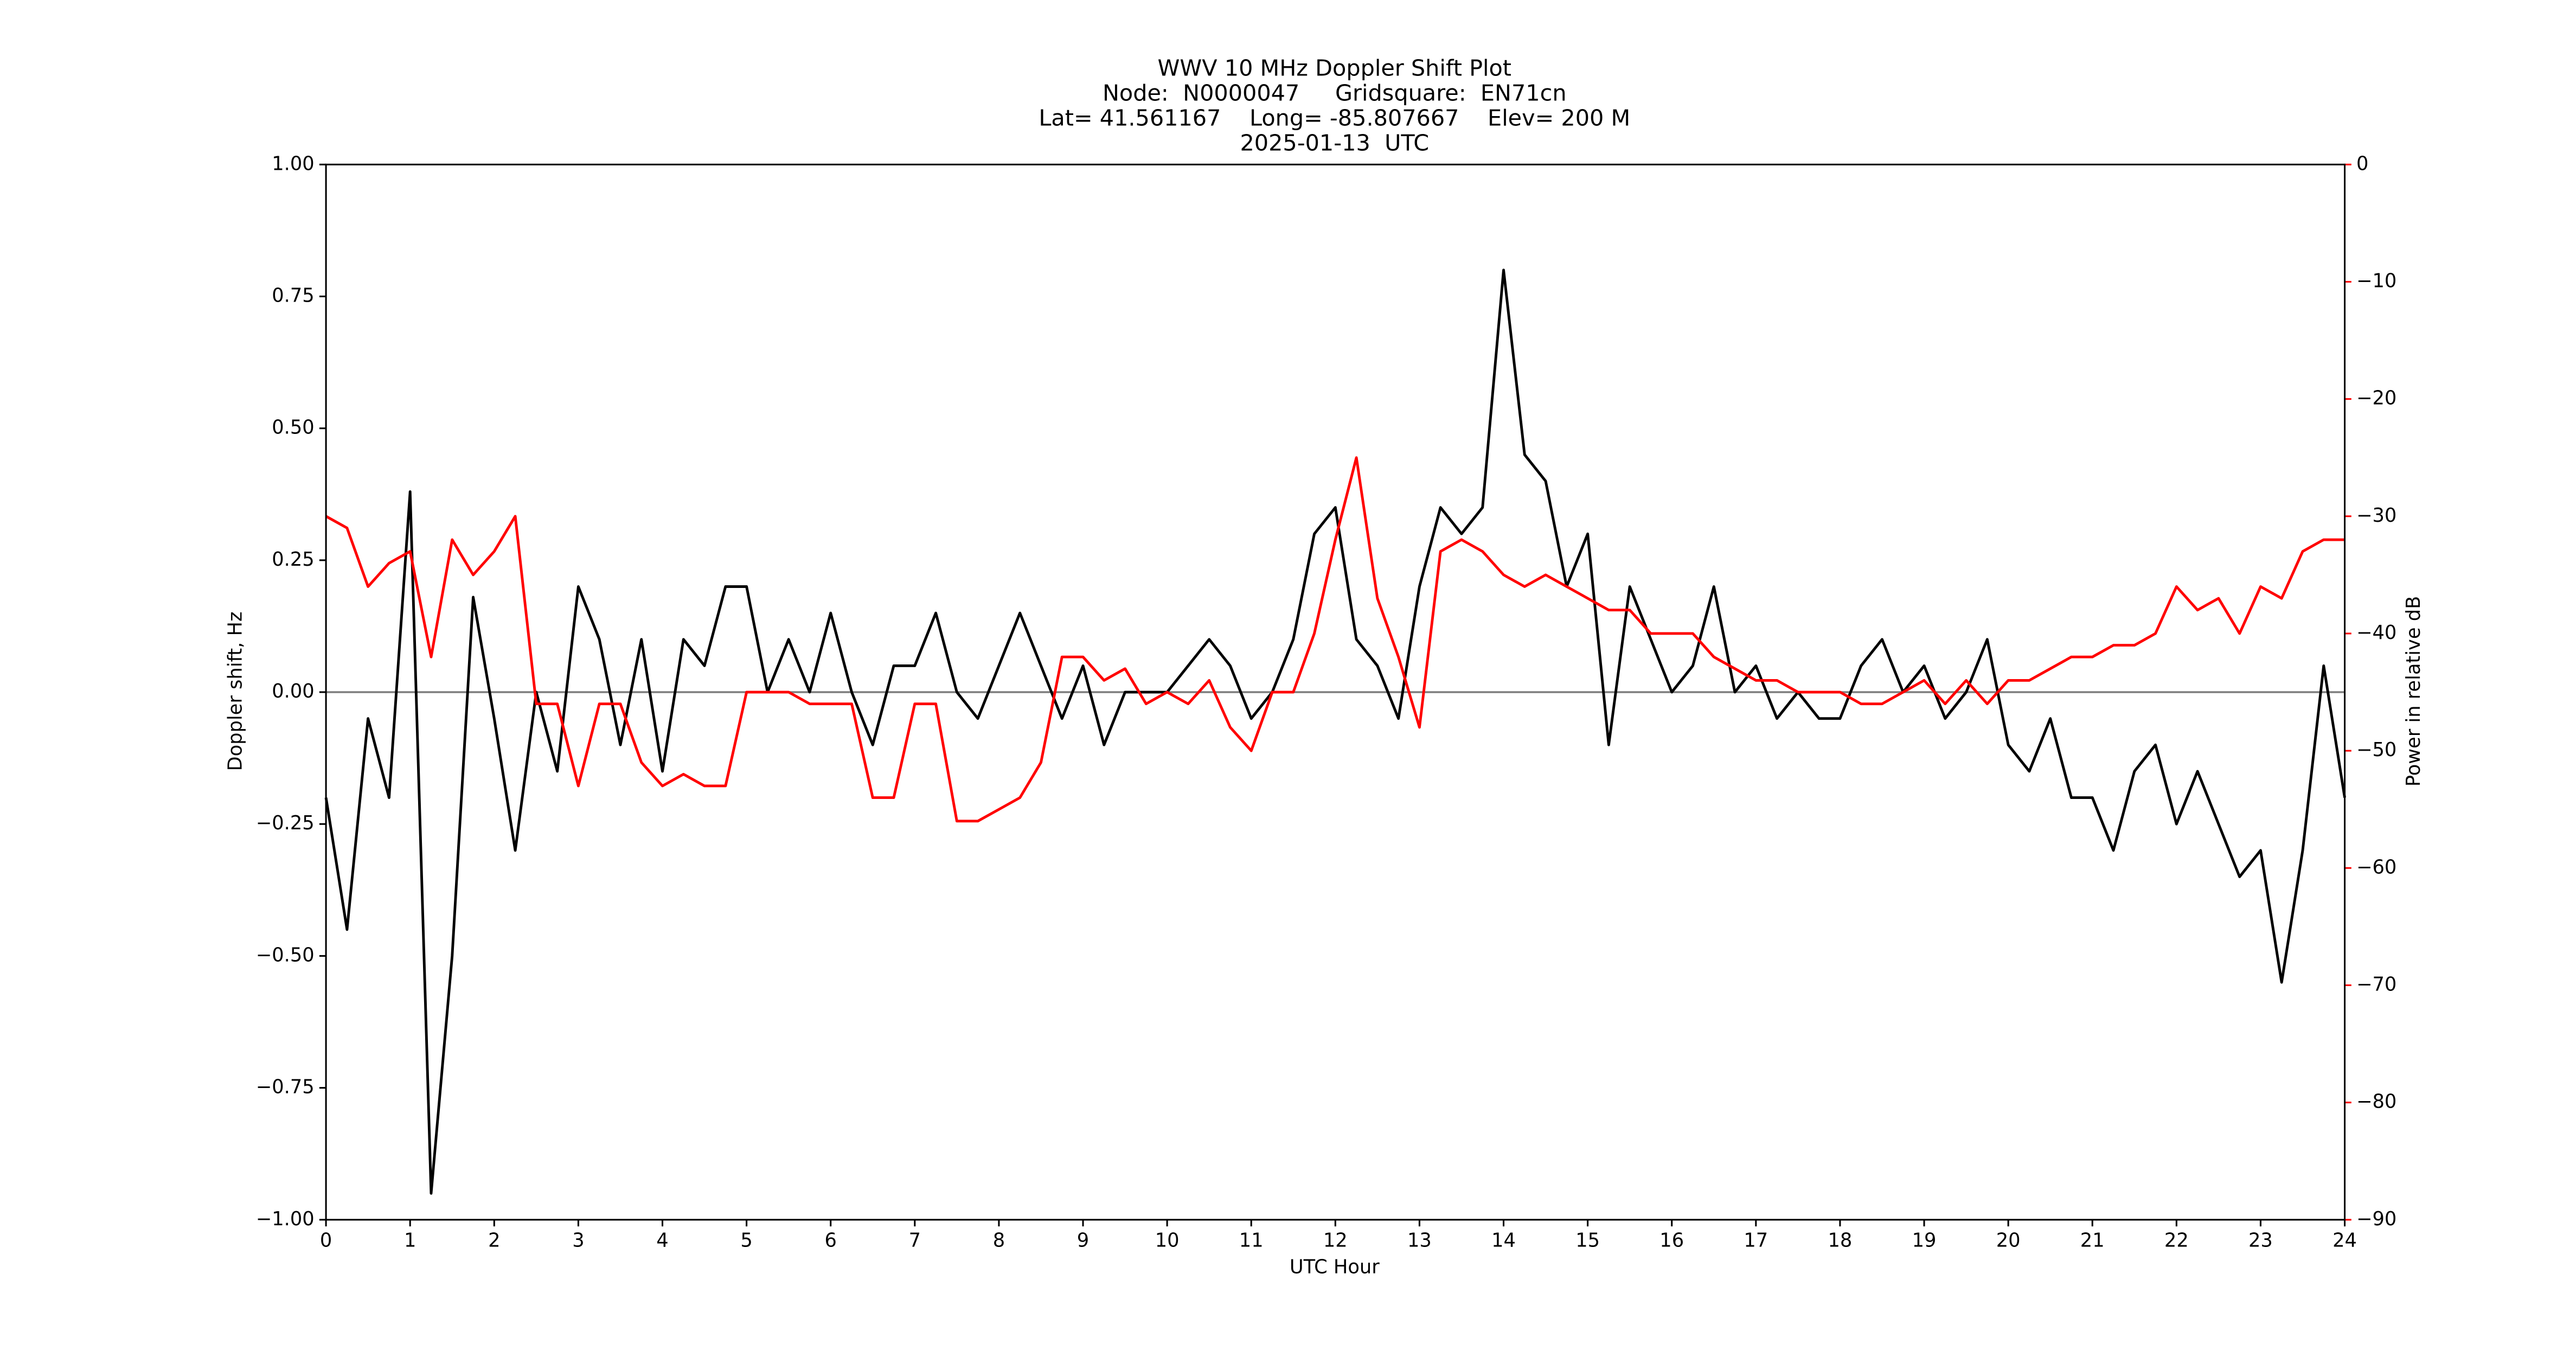  I want to click on x-tick-label: 18, so click(1840, 1241).